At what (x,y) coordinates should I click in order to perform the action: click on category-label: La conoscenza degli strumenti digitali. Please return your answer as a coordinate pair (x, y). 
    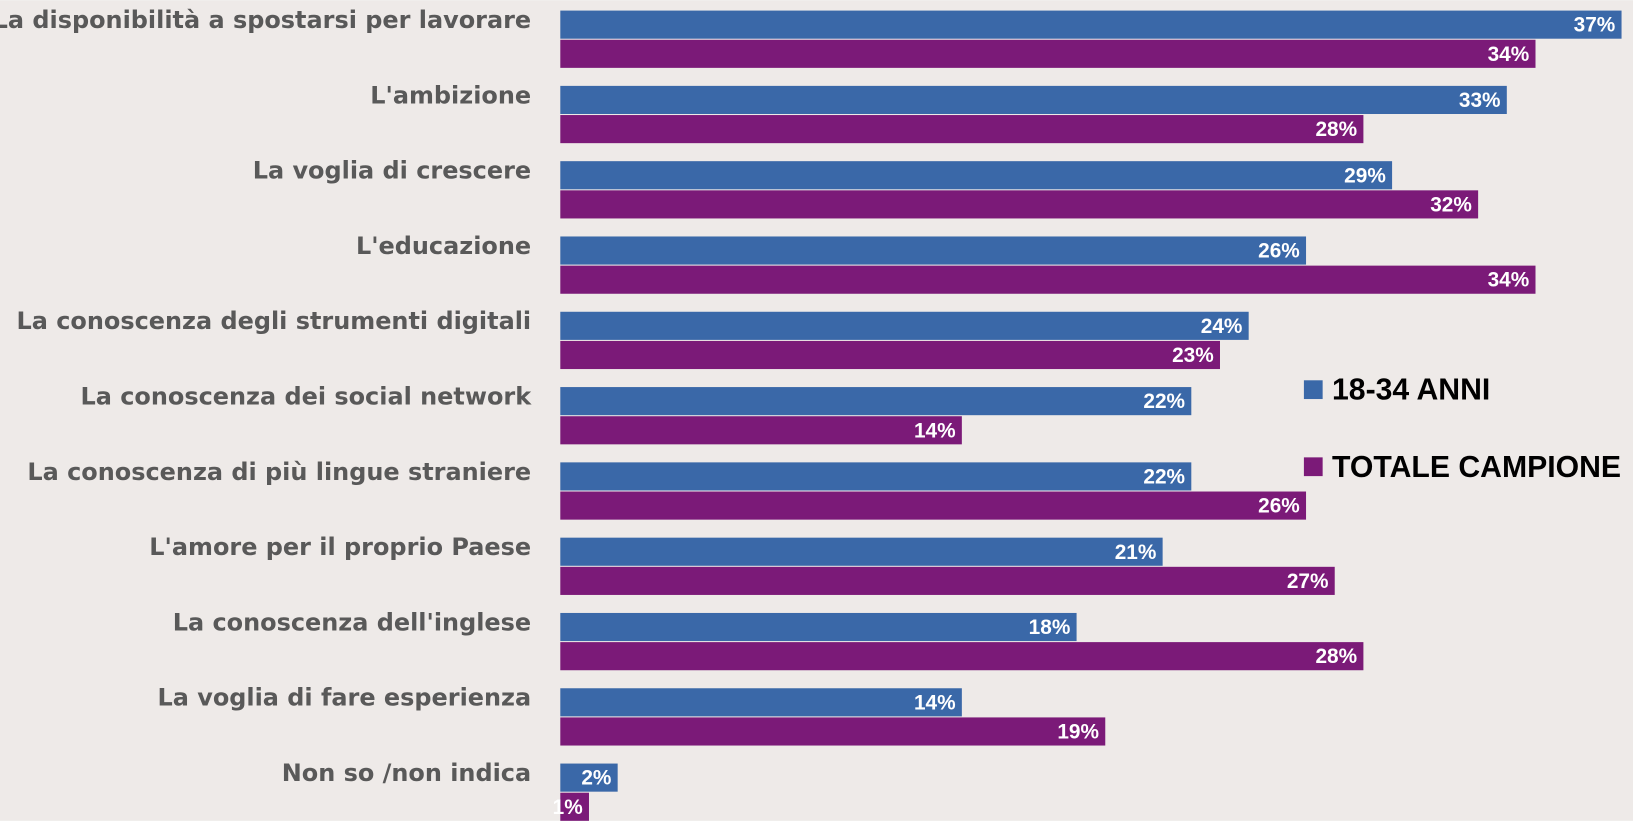
    Looking at the image, I should click on (273, 321).